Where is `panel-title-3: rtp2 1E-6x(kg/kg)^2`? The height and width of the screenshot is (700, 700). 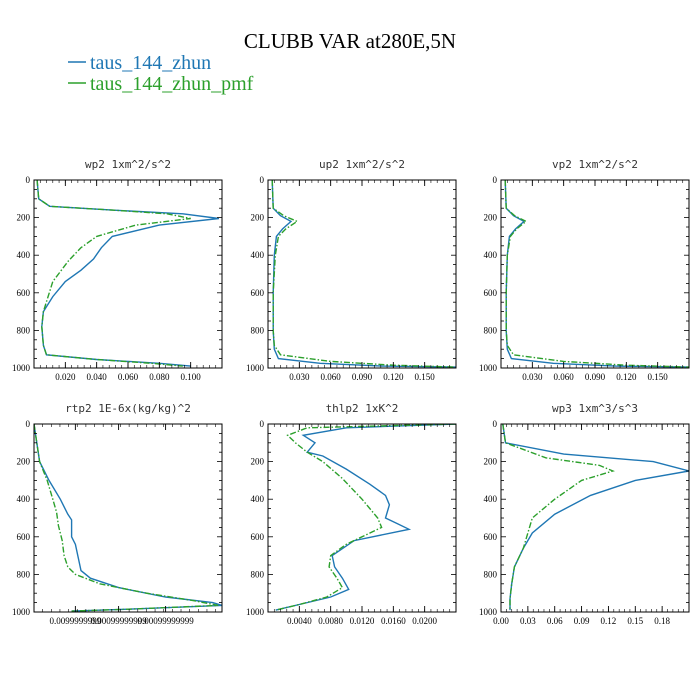 panel-title-3: rtp2 1E-6x(kg/kg)^2 is located at coordinates (128, 408).